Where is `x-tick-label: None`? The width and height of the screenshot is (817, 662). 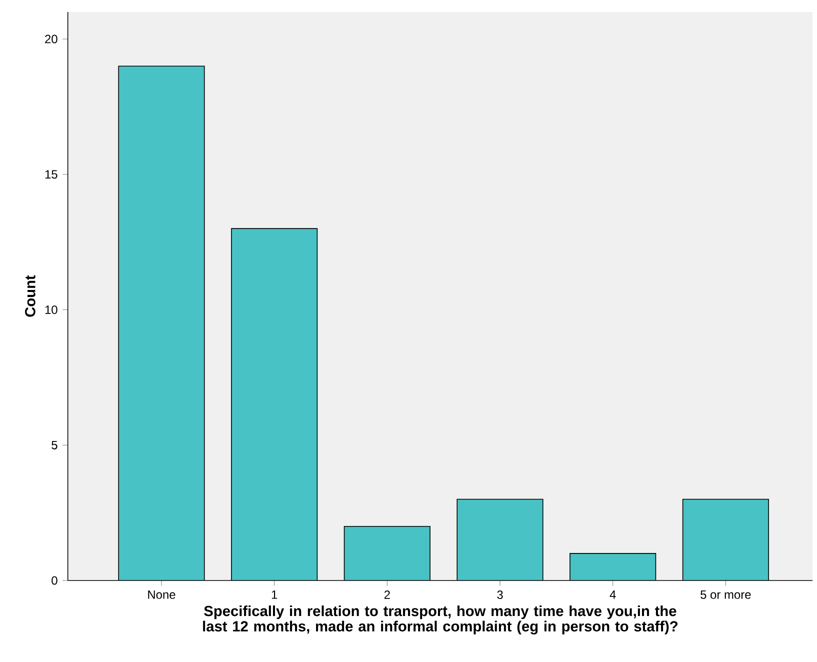 x-tick-label: None is located at coordinates (162, 594).